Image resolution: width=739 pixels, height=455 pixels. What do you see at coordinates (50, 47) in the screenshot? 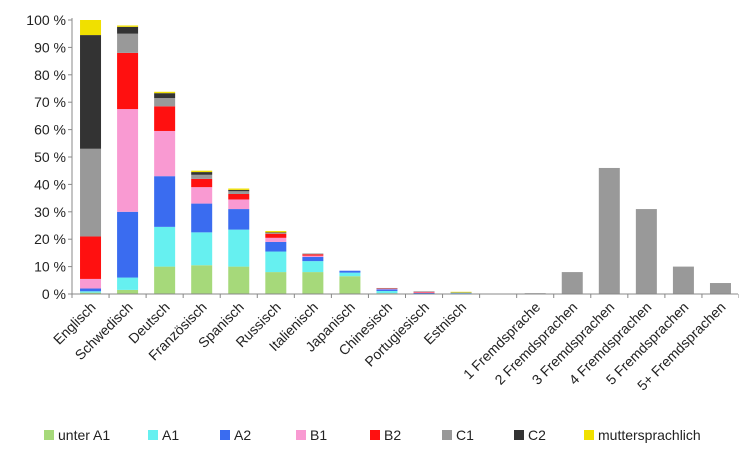
I see `y-tick-label: 90 %` at bounding box center [50, 47].